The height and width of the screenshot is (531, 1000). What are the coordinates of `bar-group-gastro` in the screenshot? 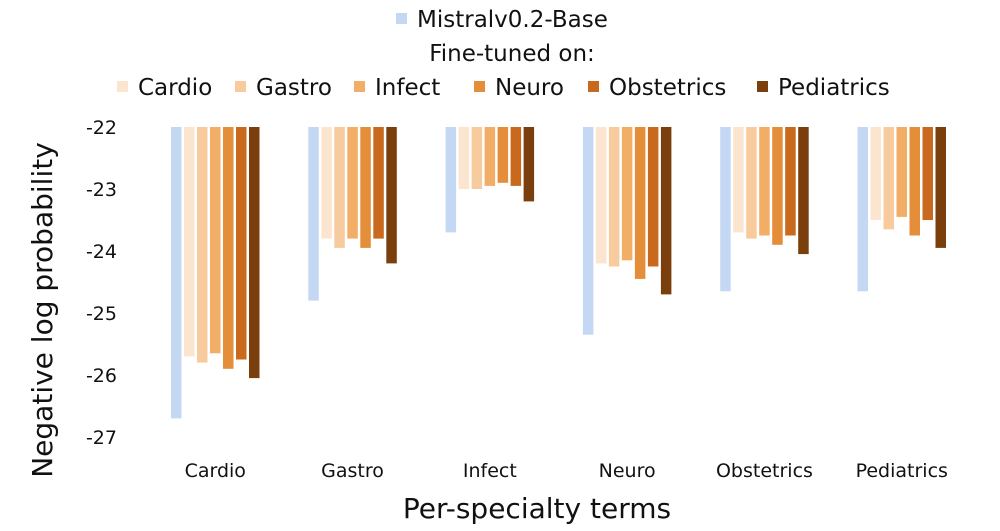 It's located at (352, 214).